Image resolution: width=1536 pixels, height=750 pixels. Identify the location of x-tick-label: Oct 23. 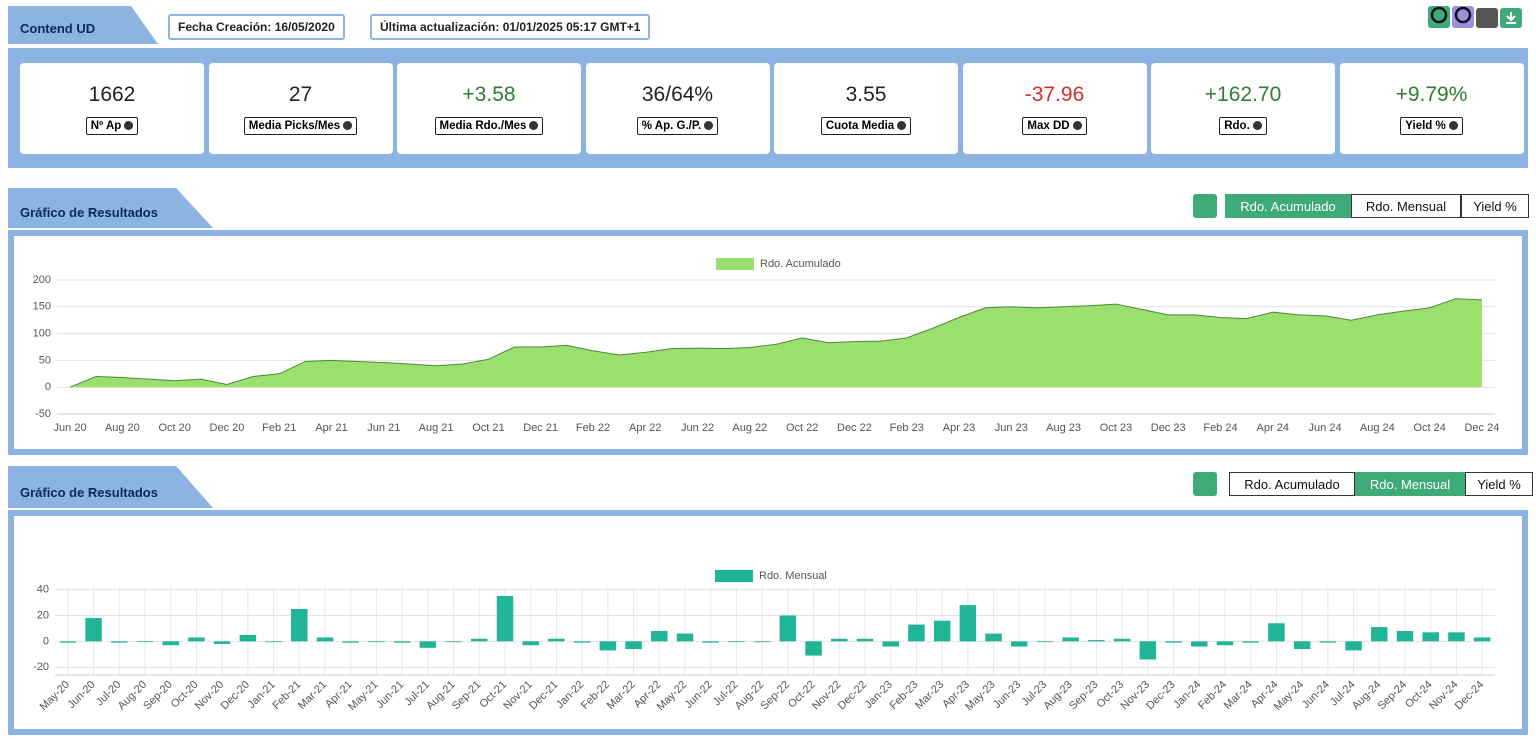
(1116, 428).